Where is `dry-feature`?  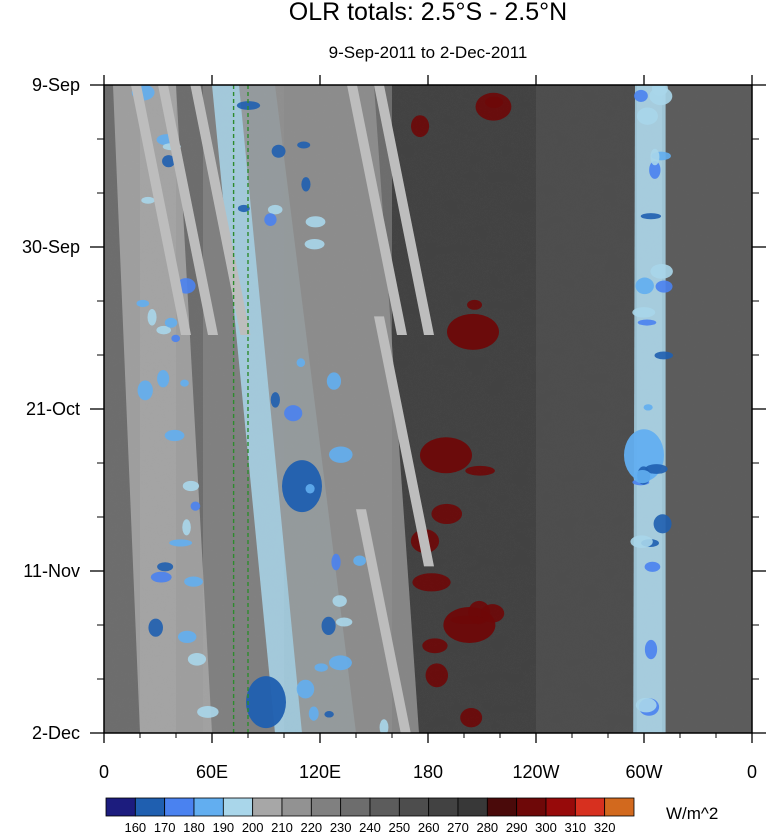 dry-feature is located at coordinates (446, 455).